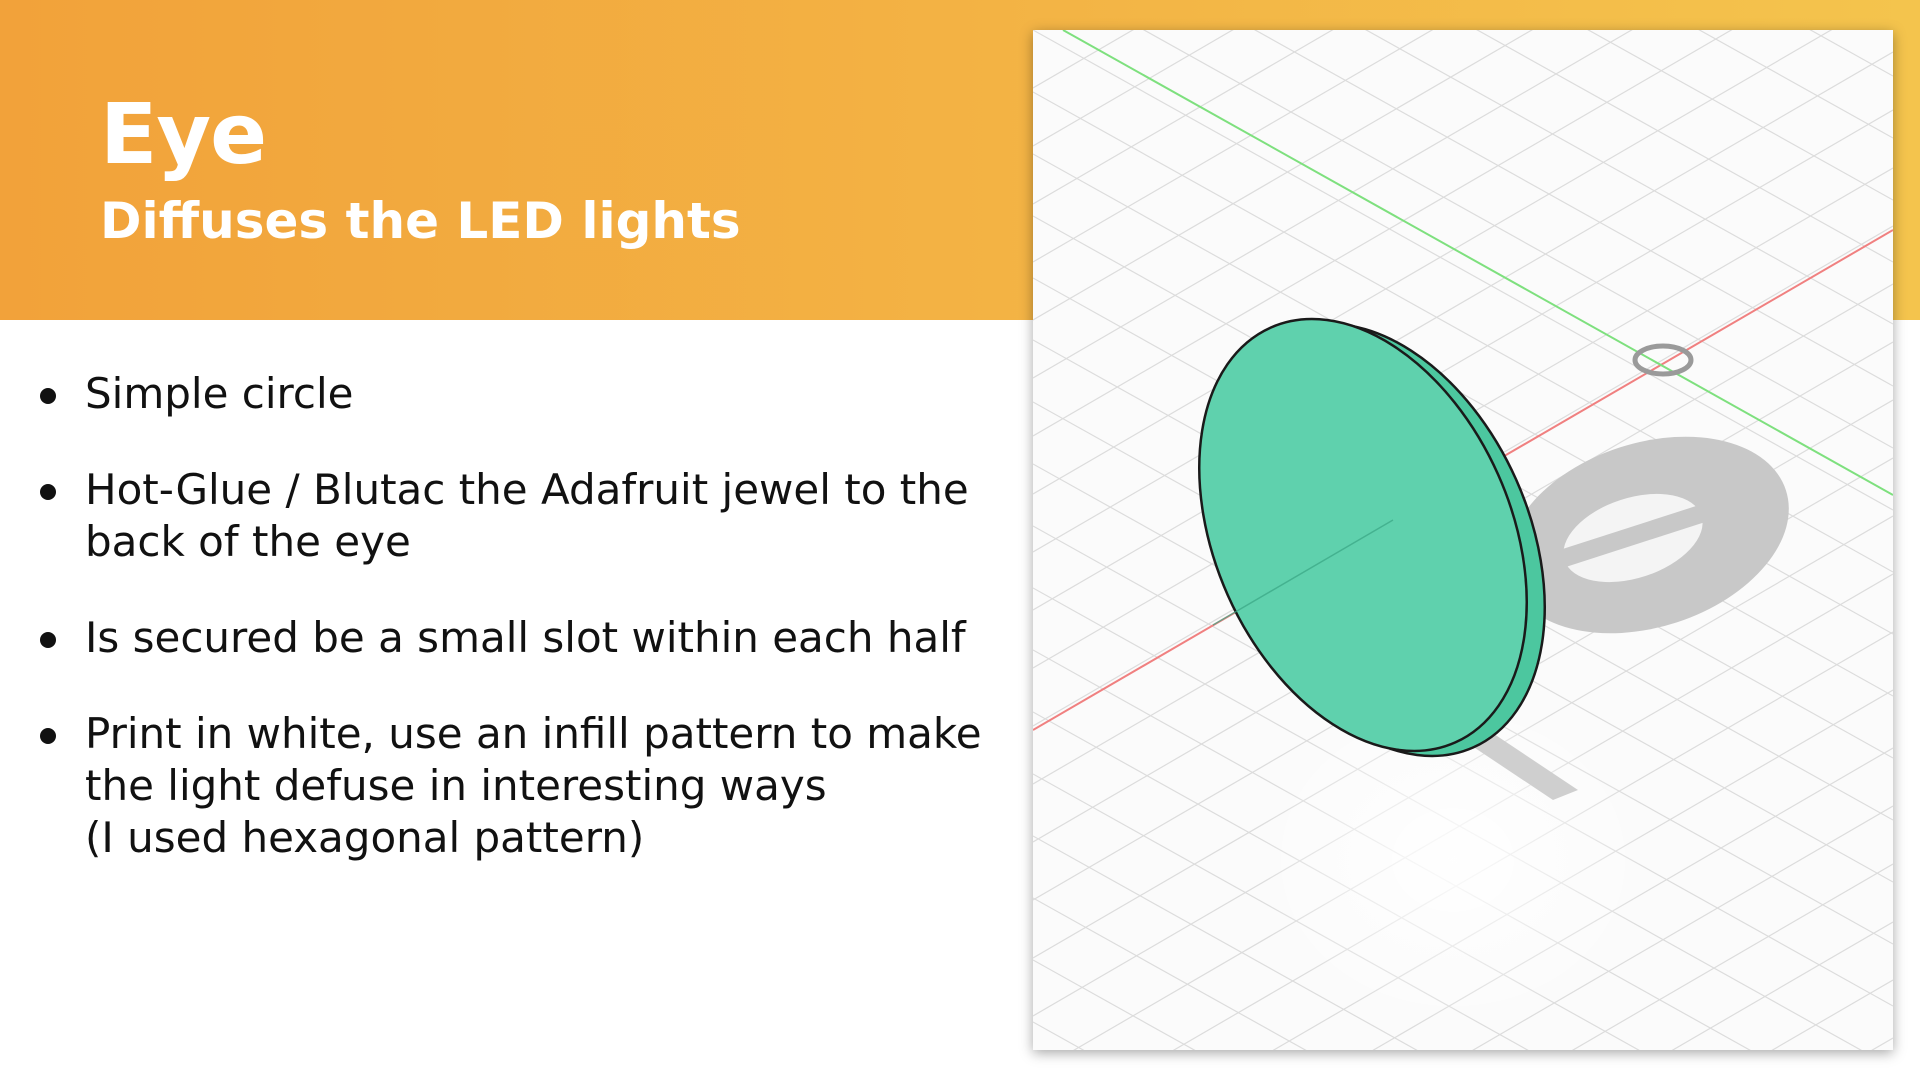 The width and height of the screenshot is (1920, 1080). What do you see at coordinates (542, 394) in the screenshot?
I see `bullet-text: Simple circle` at bounding box center [542, 394].